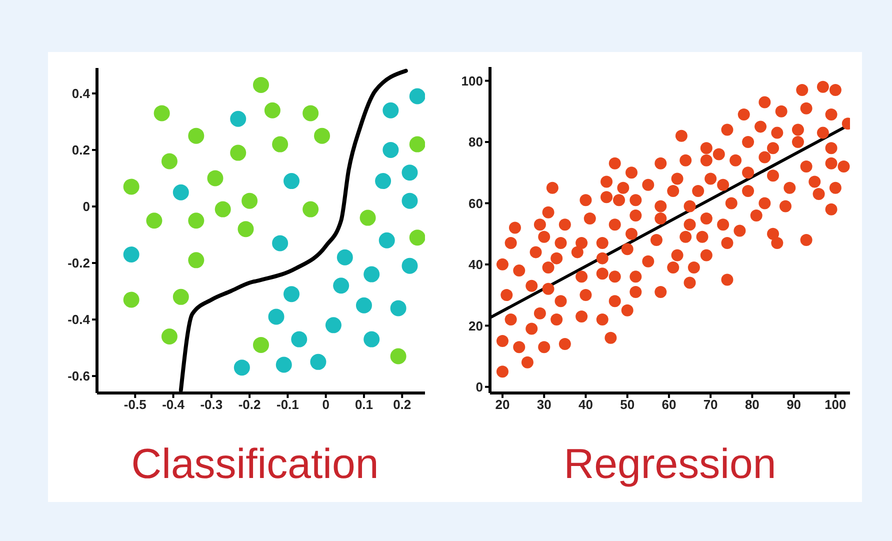 Image resolution: width=892 pixels, height=541 pixels. What do you see at coordinates (135, 404) in the screenshot?
I see `x-tick-label: -0.5` at bounding box center [135, 404].